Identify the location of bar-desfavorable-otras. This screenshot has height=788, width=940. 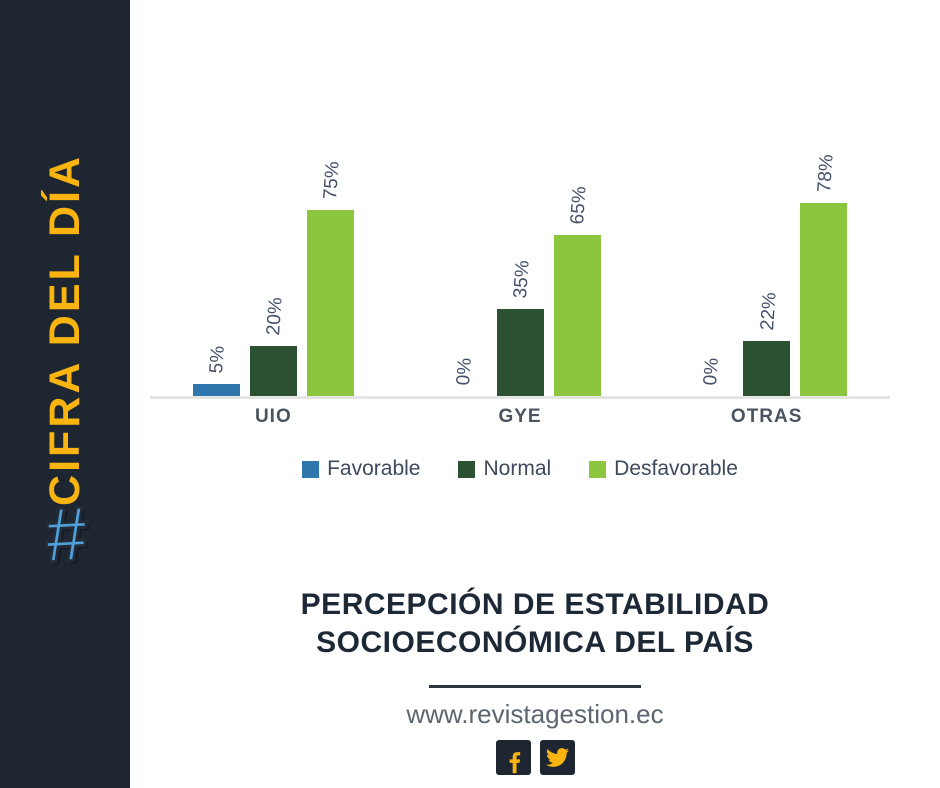
(824, 299).